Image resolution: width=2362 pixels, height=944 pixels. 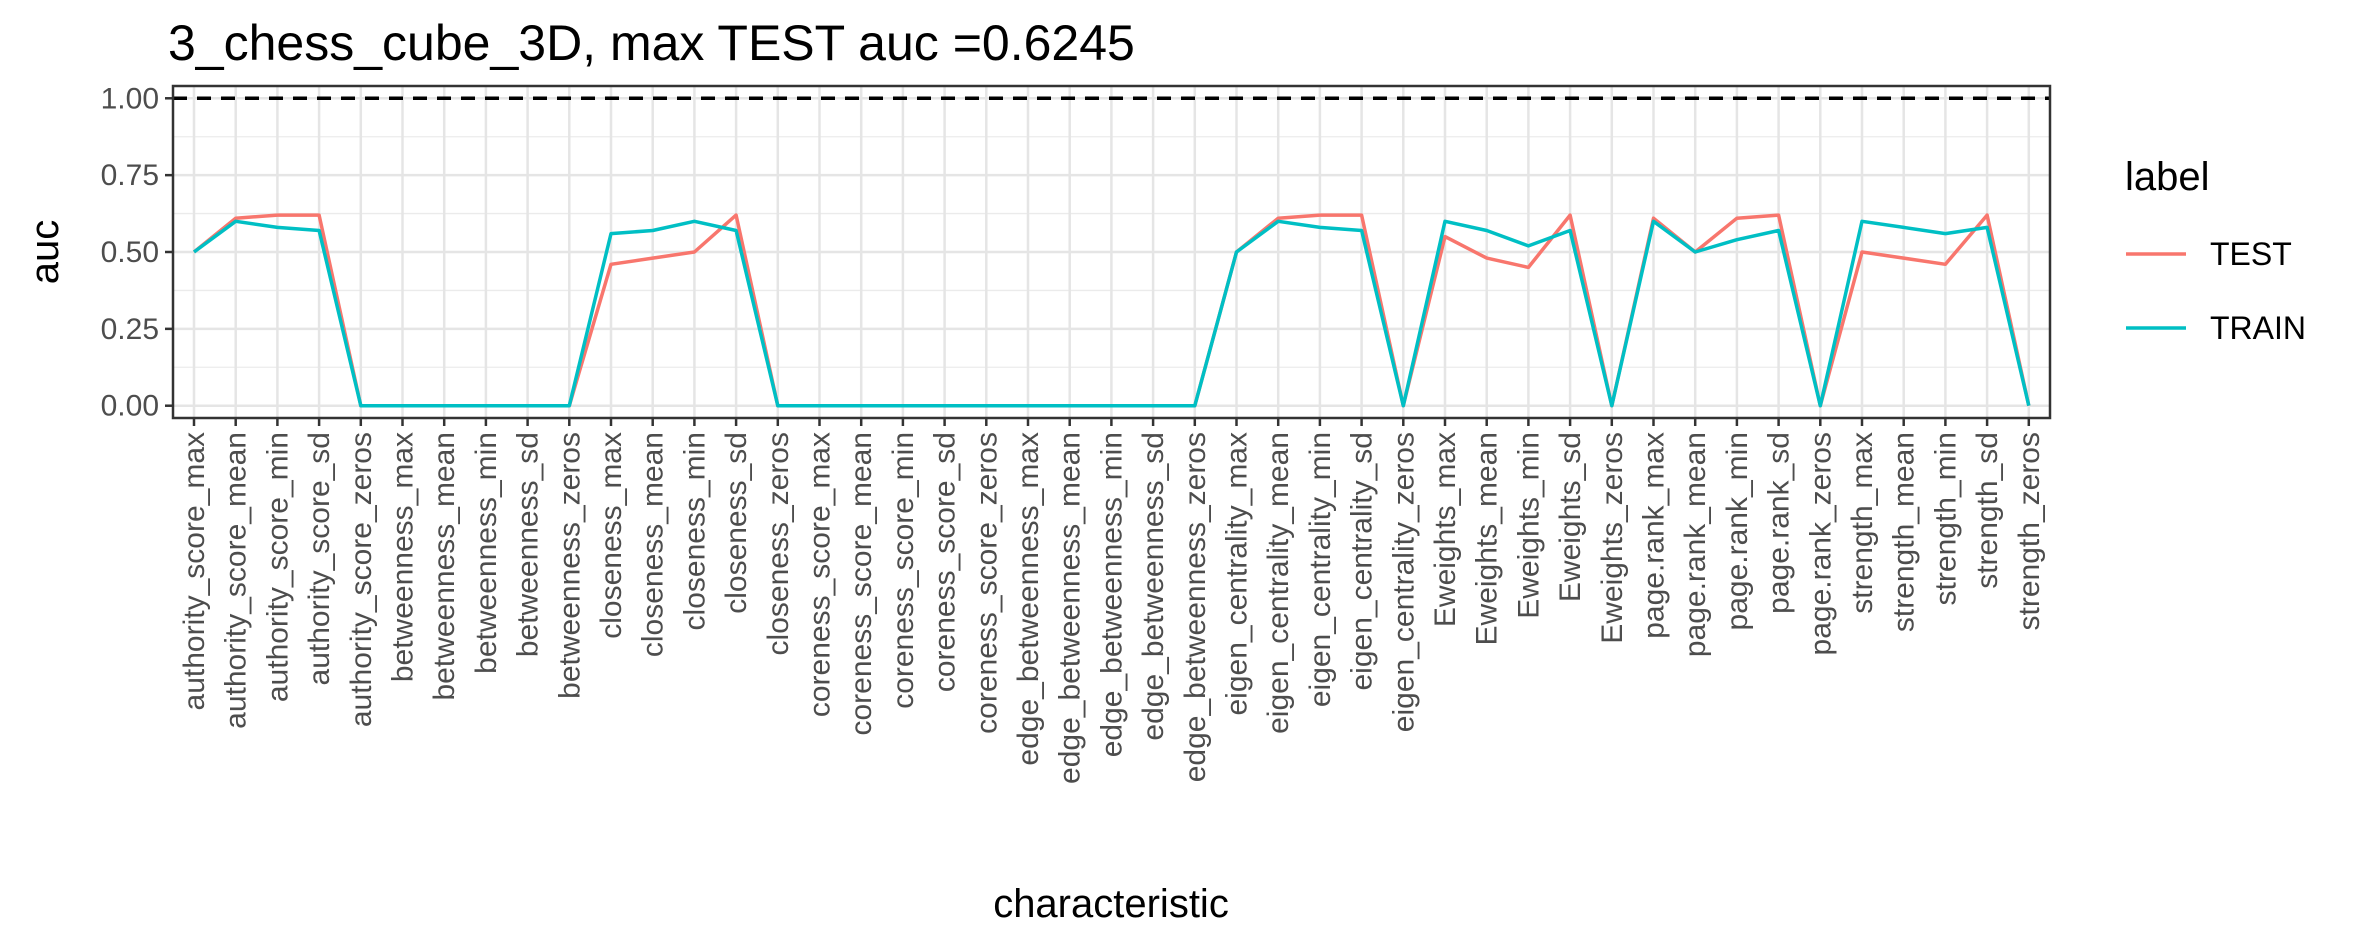 I want to click on x-tick-label: closeness_sd, so click(x=736, y=523).